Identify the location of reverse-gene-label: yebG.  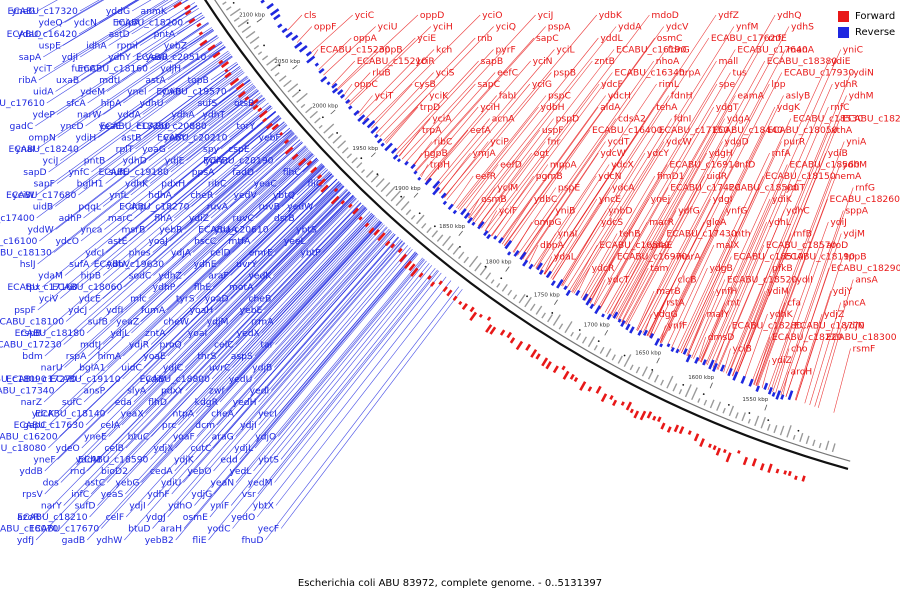
(128, 483).